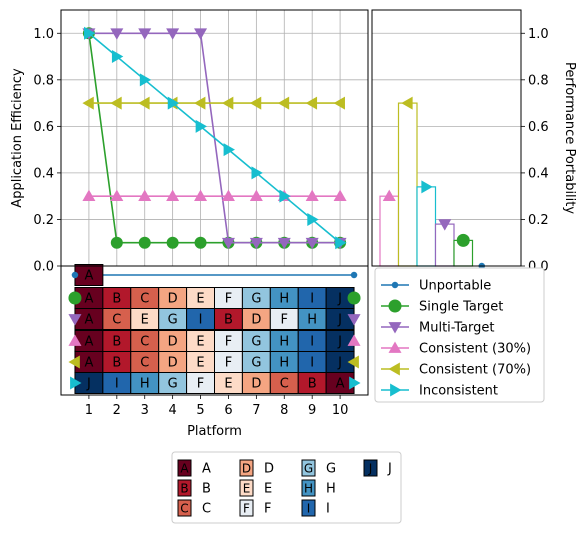 Image resolution: width=587 pixels, height=533 pixels. What do you see at coordinates (395, 285) in the screenshot?
I see `legend-marker-unportable` at bounding box center [395, 285].